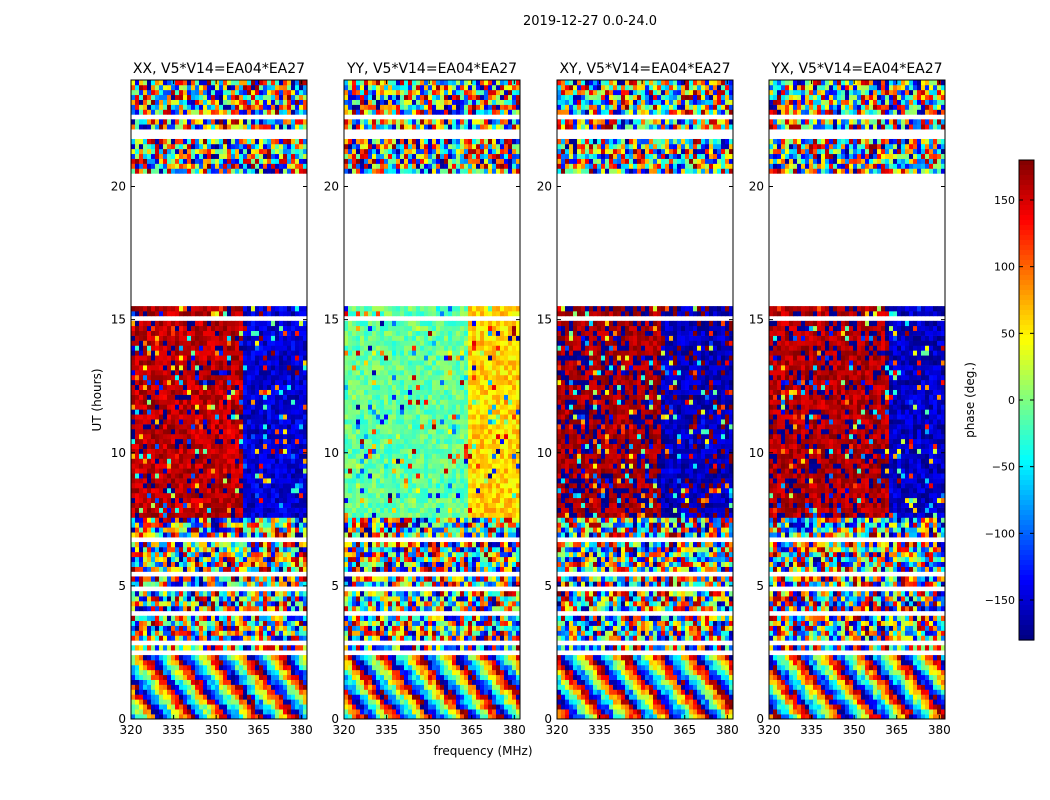 The height and width of the screenshot is (800, 1050). Describe the element at coordinates (1008, 333) in the screenshot. I see `colorbar-tick-label: 50` at that location.